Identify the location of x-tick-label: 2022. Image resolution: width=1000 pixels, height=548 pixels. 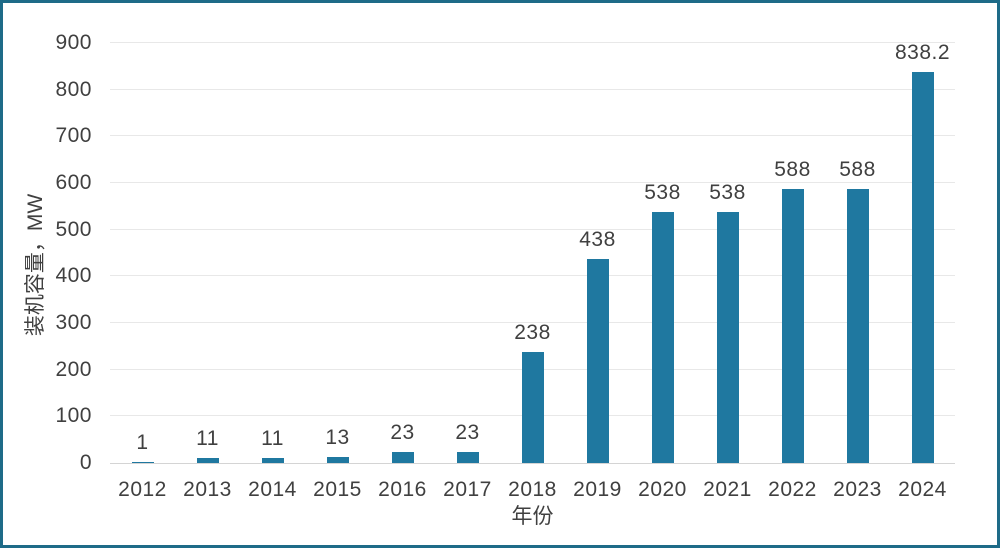
(792, 489).